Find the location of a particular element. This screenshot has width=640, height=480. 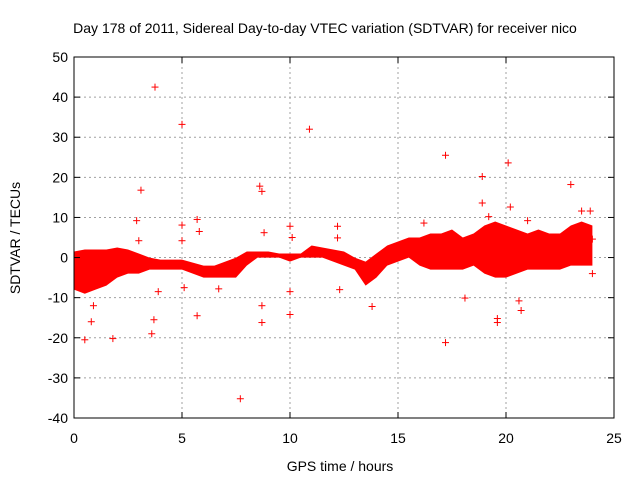

y-tick-label: 50 is located at coordinates (60, 57).